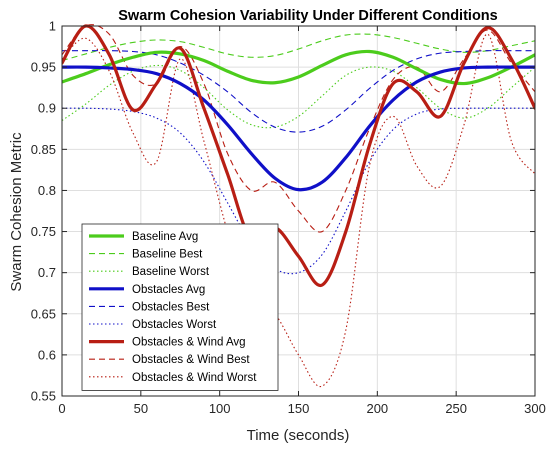 The image size is (550, 452). I want to click on legend-box, so click(180, 307).